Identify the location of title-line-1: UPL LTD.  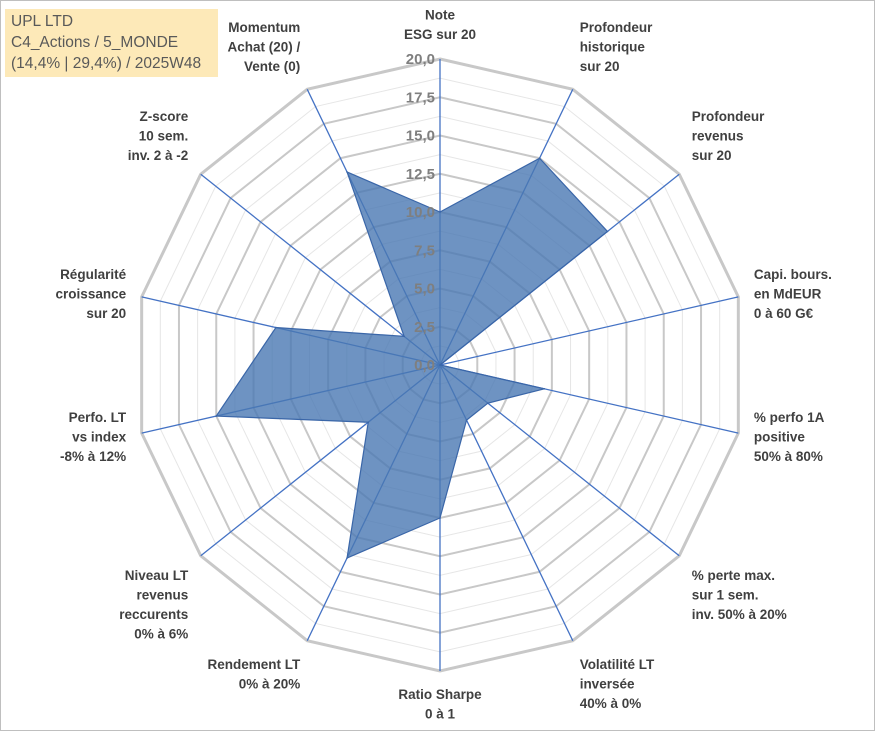
(42, 21).